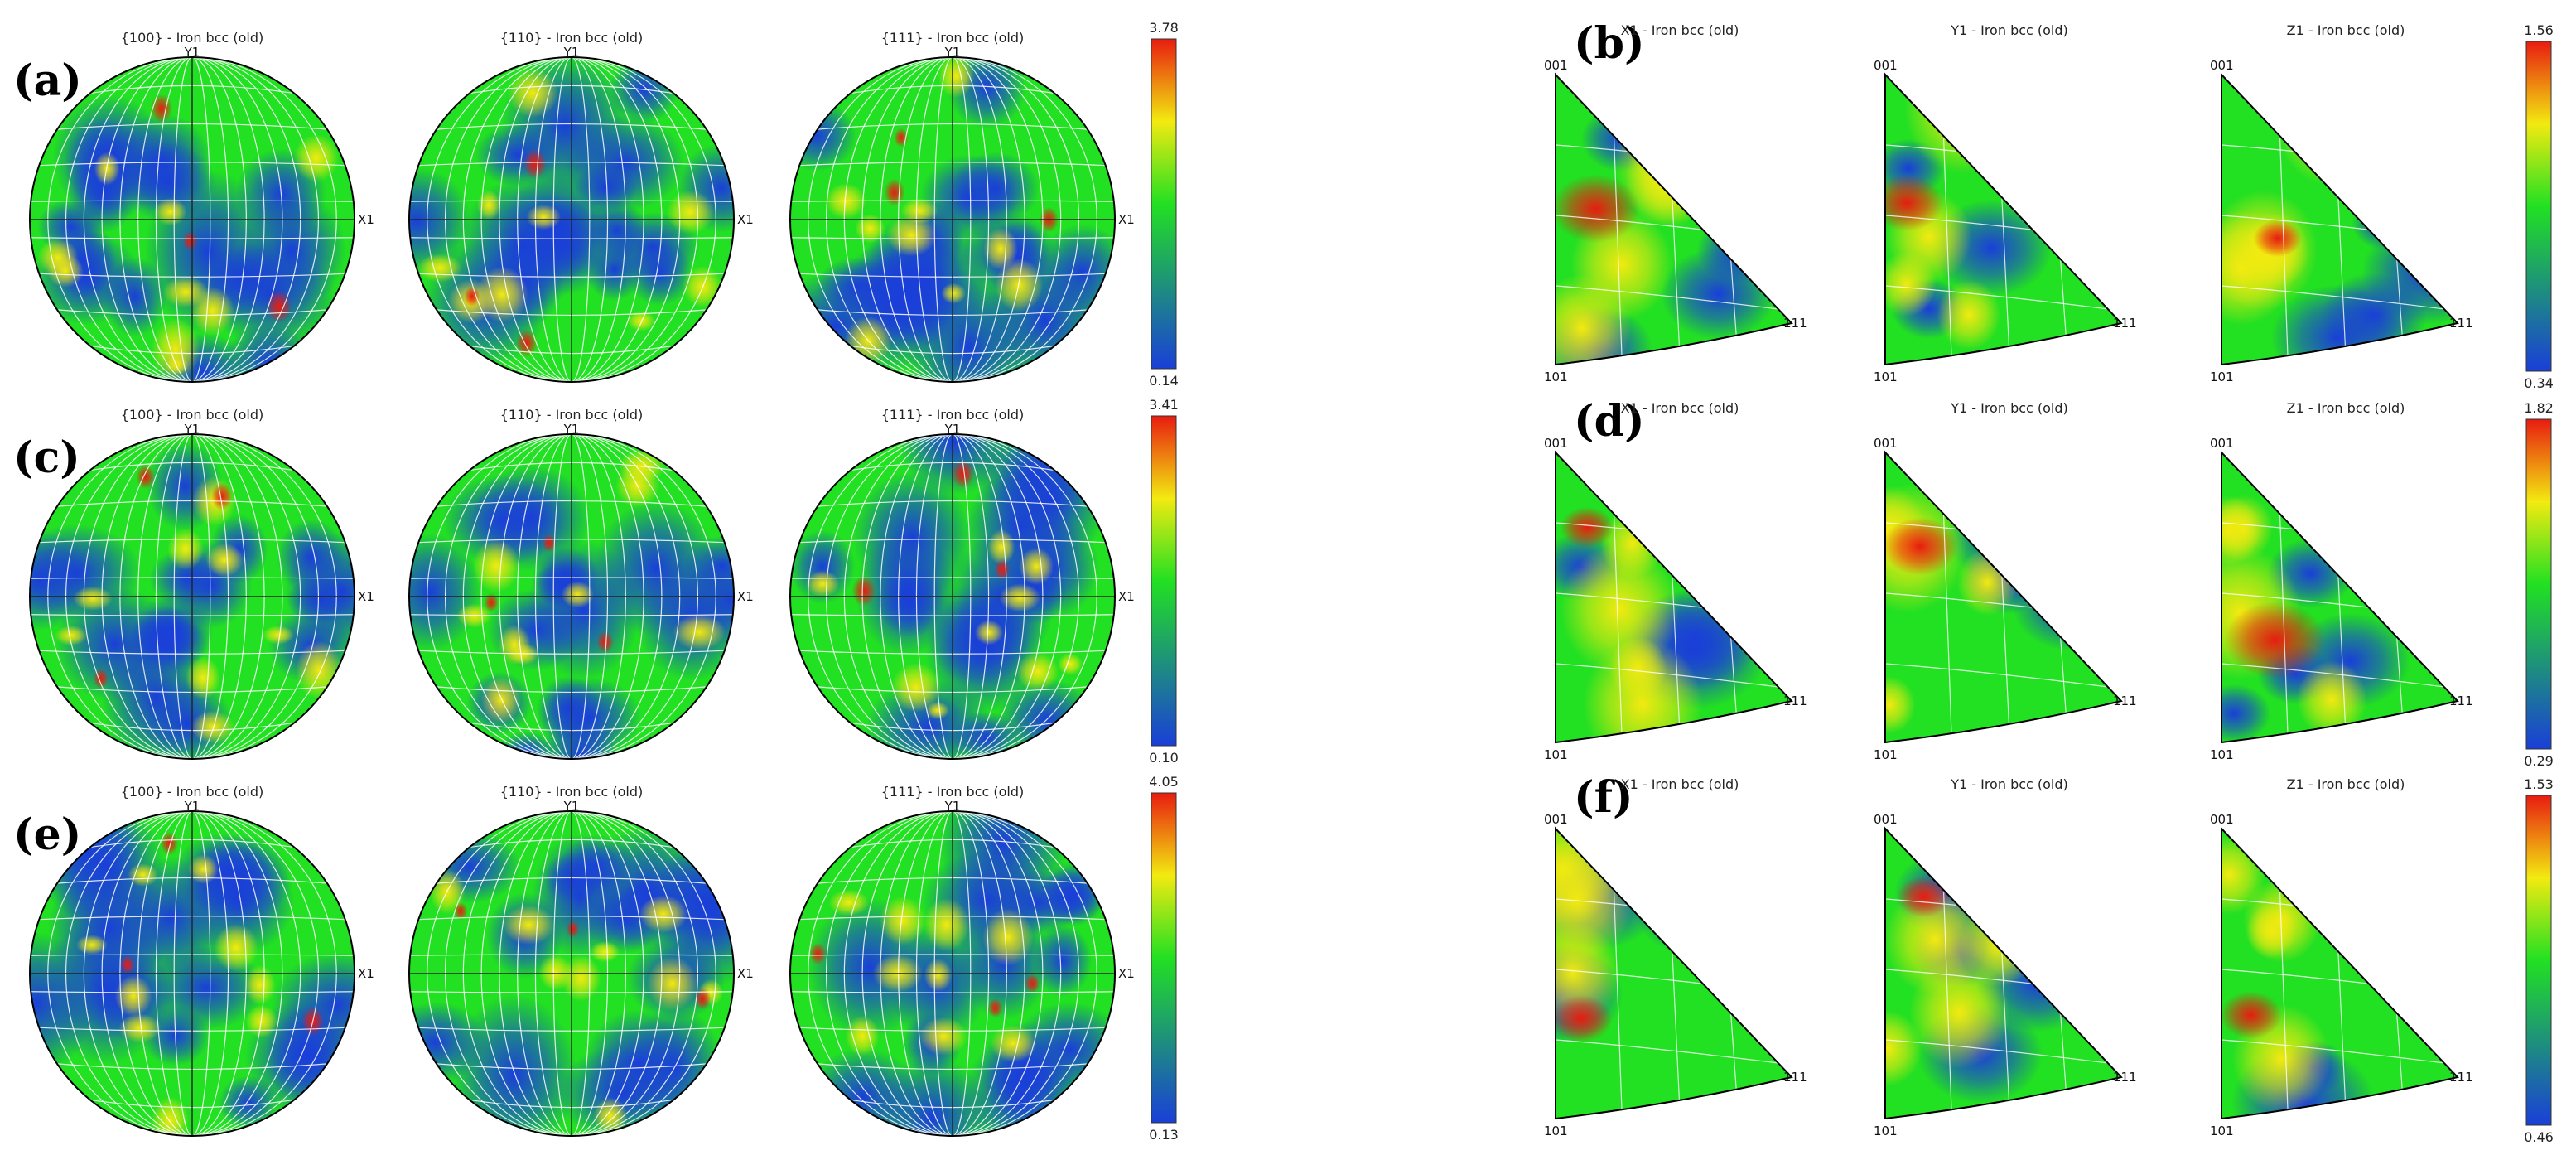  I want to click on colorbar-max-label: 3.41, so click(1164, 405).